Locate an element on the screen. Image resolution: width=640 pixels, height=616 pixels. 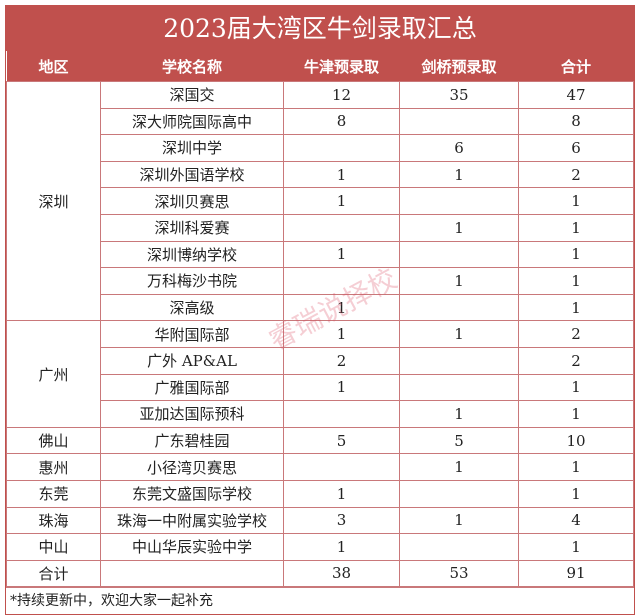
table-row: 珠海 珠海一中附属实验学校 3 1 4 is located at coordinates (320, 520).